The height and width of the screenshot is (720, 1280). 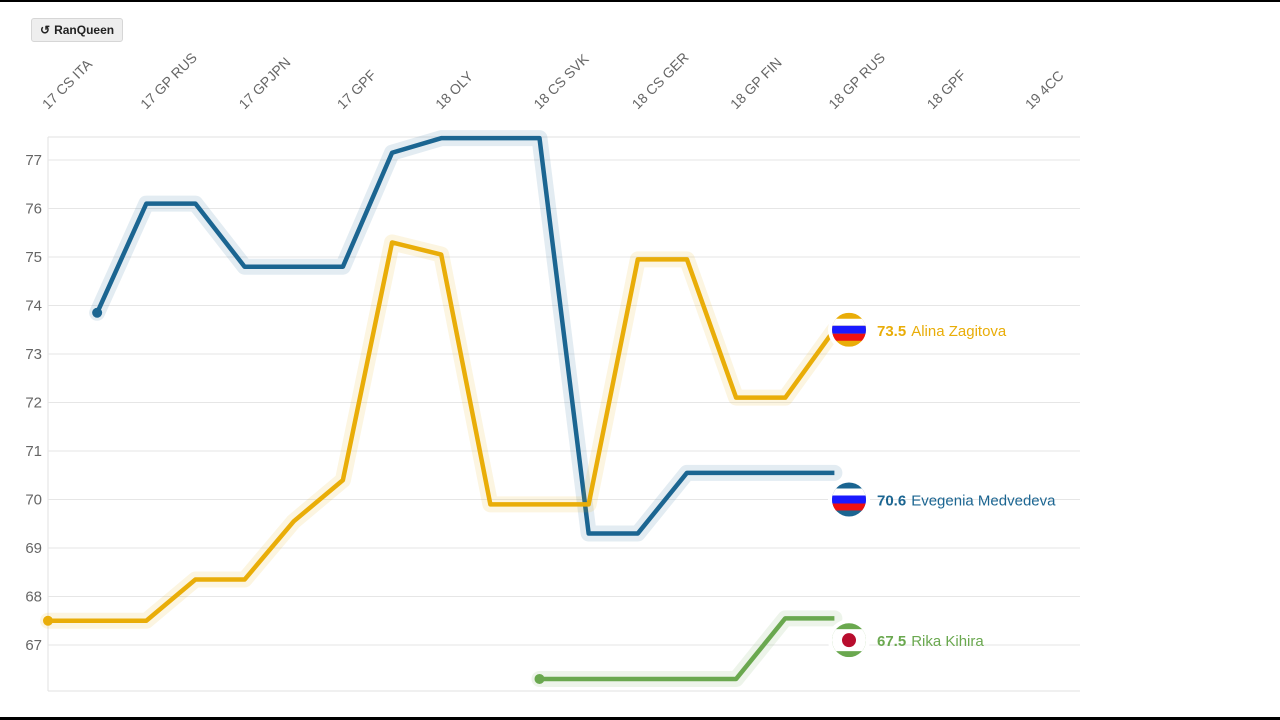 What do you see at coordinates (946, 89) in the screenshot?
I see `x-tick-label: 18 GPF` at bounding box center [946, 89].